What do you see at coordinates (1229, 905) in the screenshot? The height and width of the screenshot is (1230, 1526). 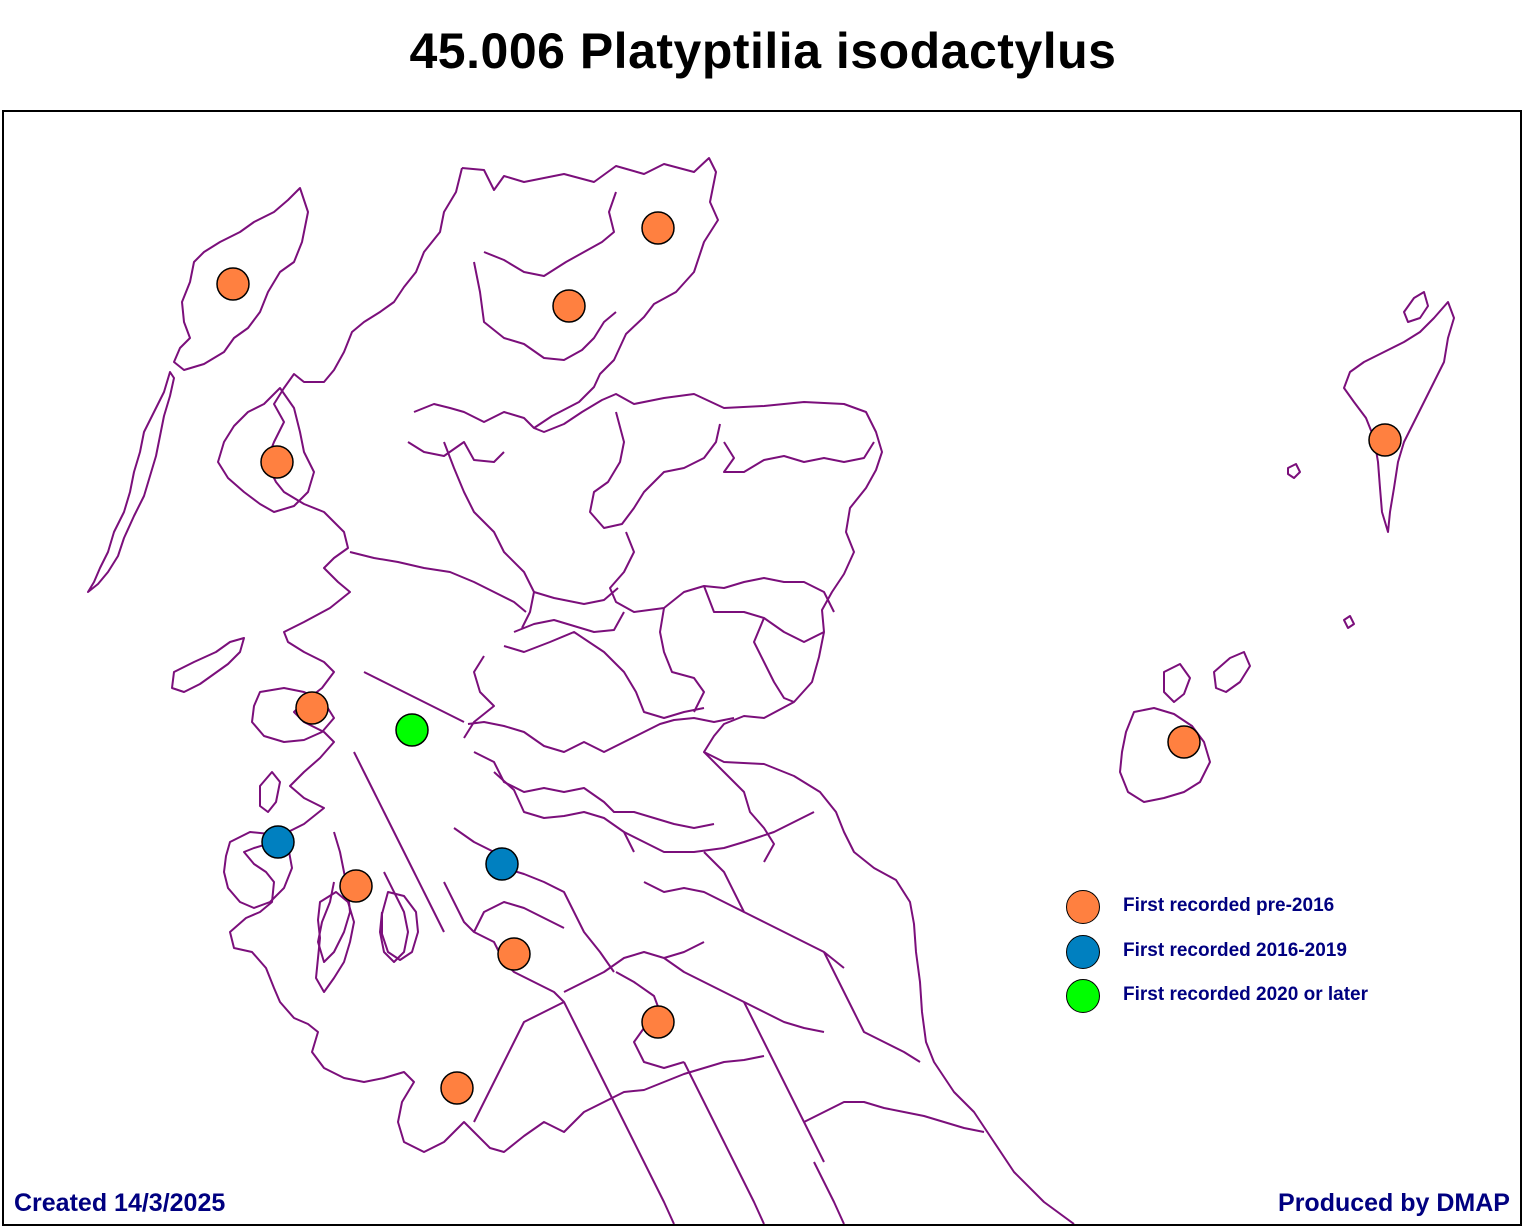 I see `legend-label: First recorded pre-2016` at bounding box center [1229, 905].